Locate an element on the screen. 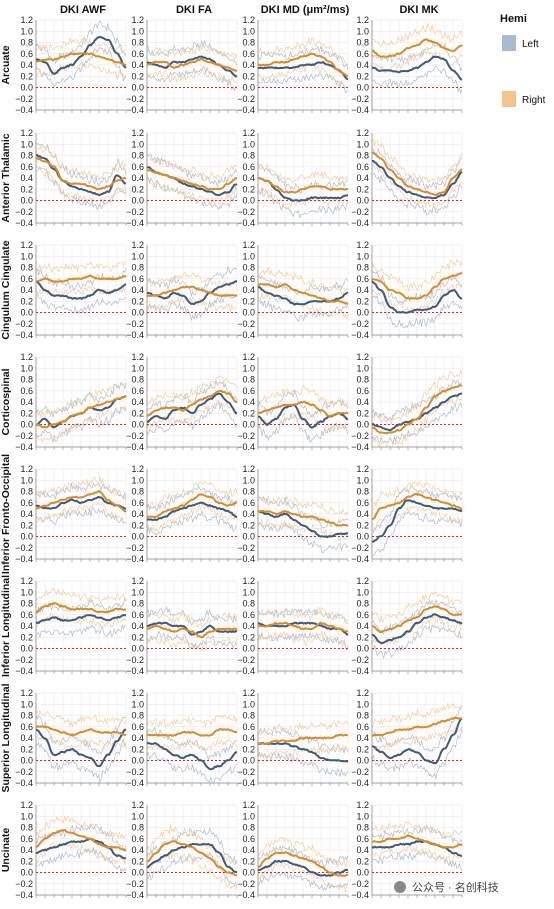 This screenshot has width=554, height=909. legend-label-left: Left is located at coordinates (530, 44).